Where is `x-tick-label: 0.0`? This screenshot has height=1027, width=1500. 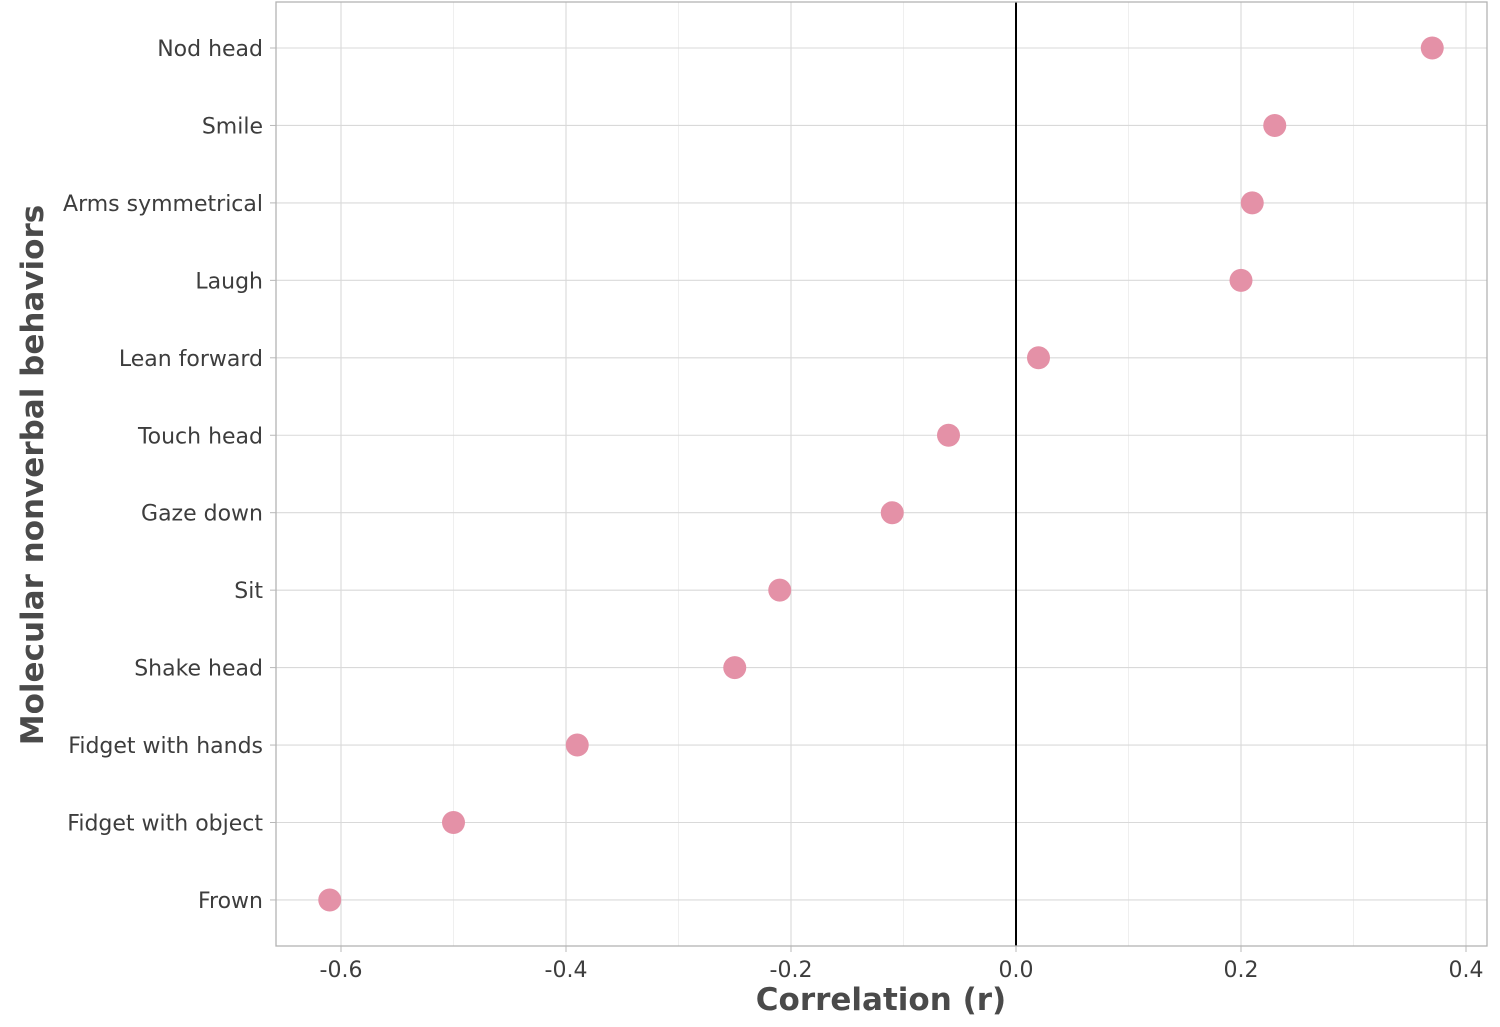 x-tick-label: 0.0 is located at coordinates (1016, 970).